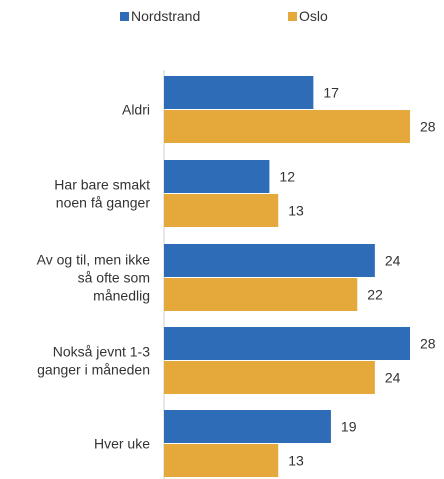 The width and height of the screenshot is (444, 479). What do you see at coordinates (296, 211) in the screenshot?
I see `value-label-oslo-1: 13` at bounding box center [296, 211].